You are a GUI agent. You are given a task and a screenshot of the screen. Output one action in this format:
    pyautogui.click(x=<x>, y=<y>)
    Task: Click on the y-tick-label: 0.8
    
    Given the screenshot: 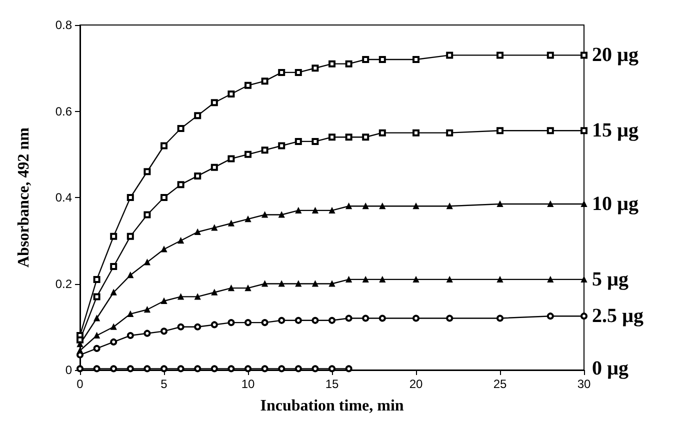 What is the action you would take?
    pyautogui.click(x=63, y=25)
    